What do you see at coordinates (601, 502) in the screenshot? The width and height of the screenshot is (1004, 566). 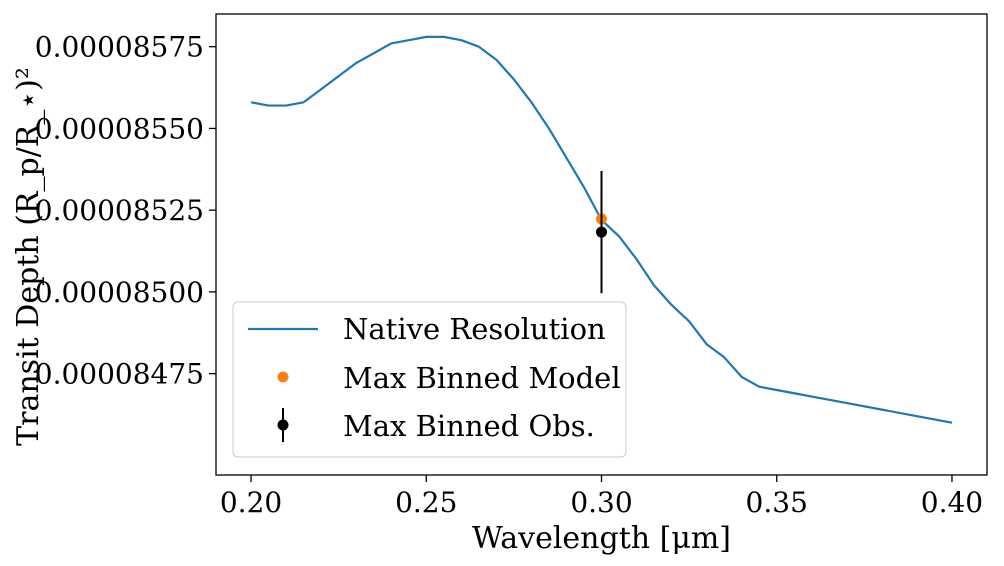 I see `x-tick-label: 0.30` at bounding box center [601, 502].